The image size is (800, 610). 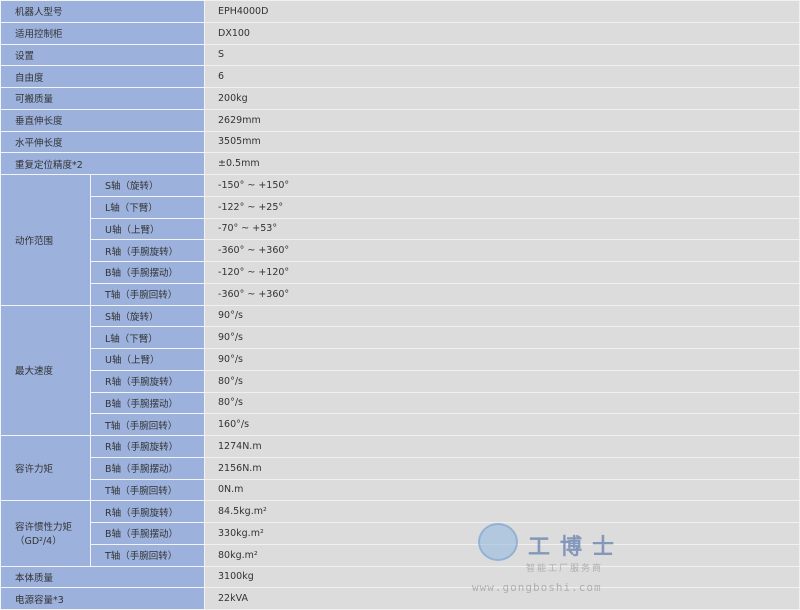 What do you see at coordinates (502, 76) in the screenshot?
I see `row-value: 6` at bounding box center [502, 76].